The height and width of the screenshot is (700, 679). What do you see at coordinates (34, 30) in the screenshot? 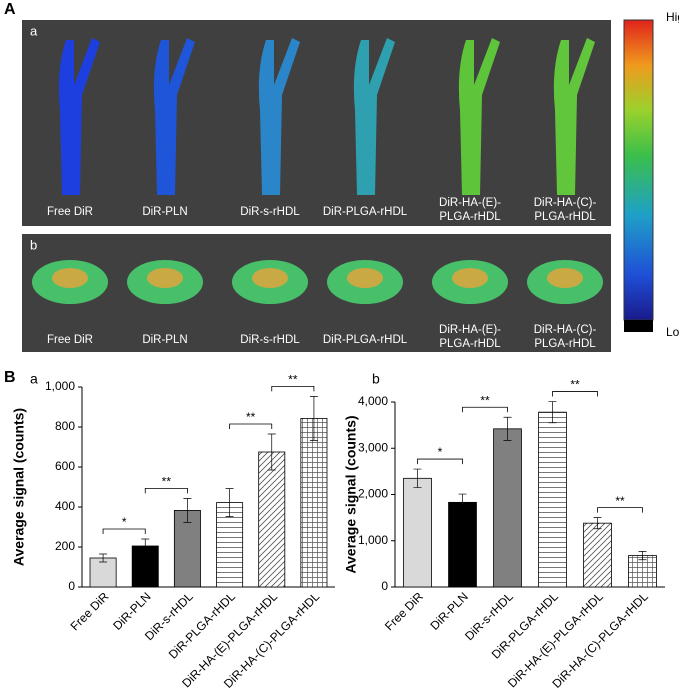
I see `image-label: a` at bounding box center [34, 30].